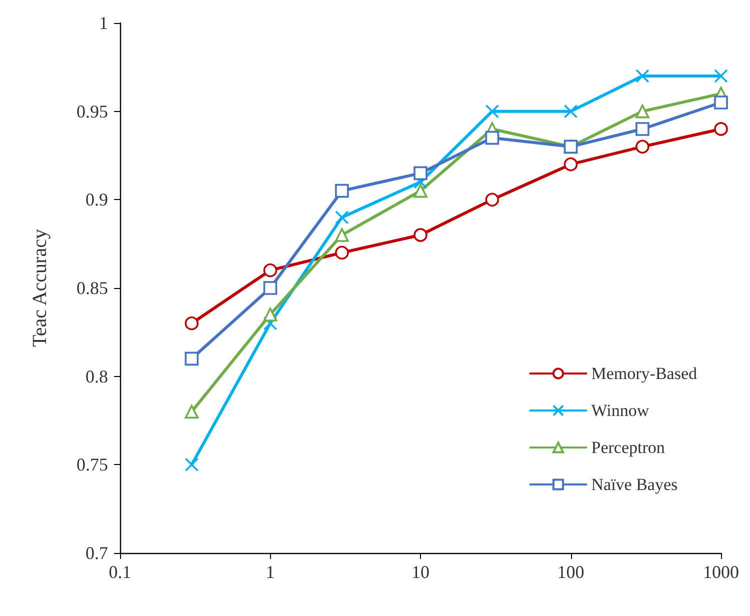  I want to click on legend-label: Perceptron, so click(628, 447).